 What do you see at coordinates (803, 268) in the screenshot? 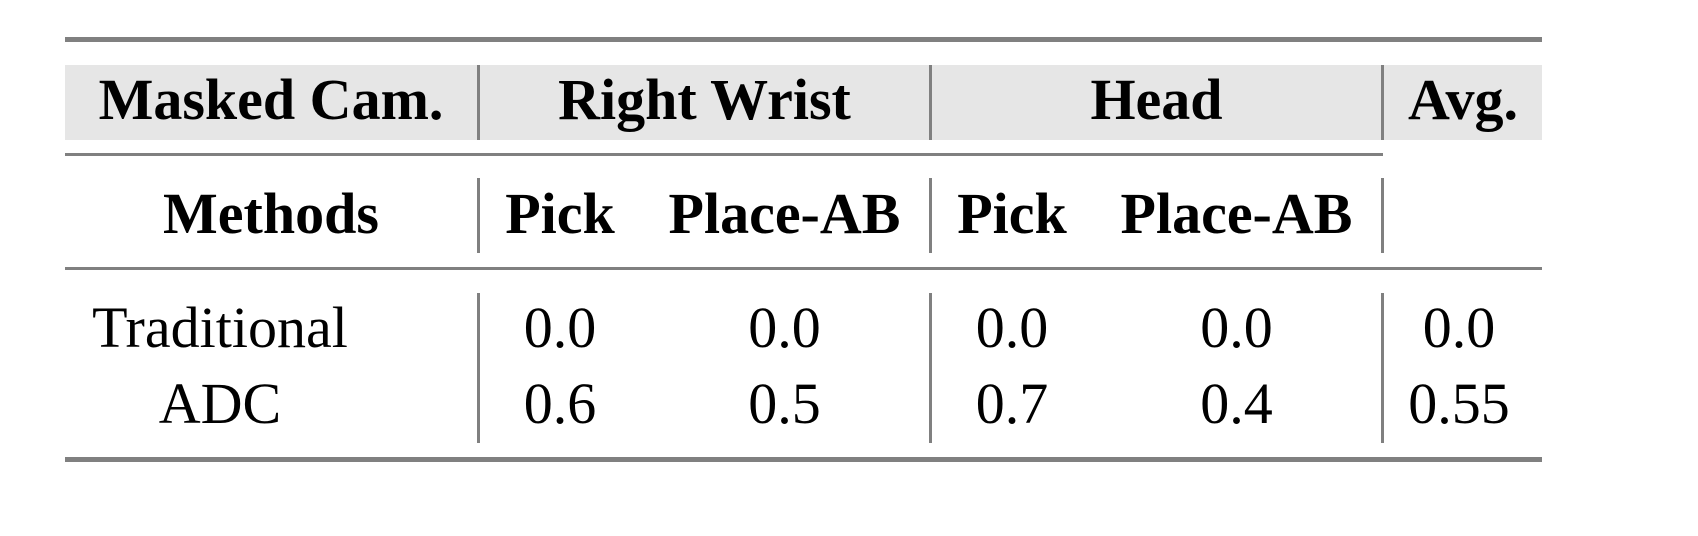
I see `header-rule` at bounding box center [803, 268].